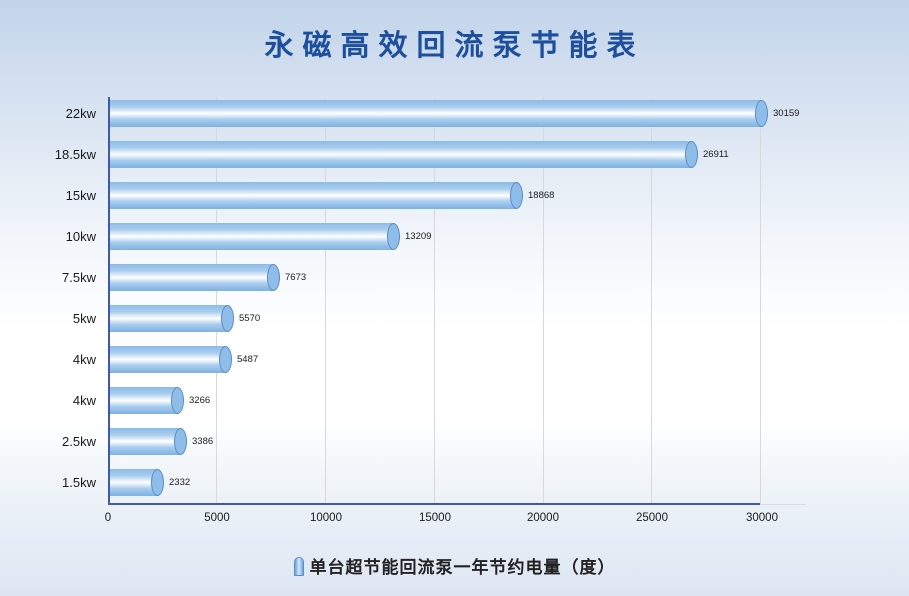 Image resolution: width=909 pixels, height=596 pixels. I want to click on value-label: 5487, so click(248, 359).